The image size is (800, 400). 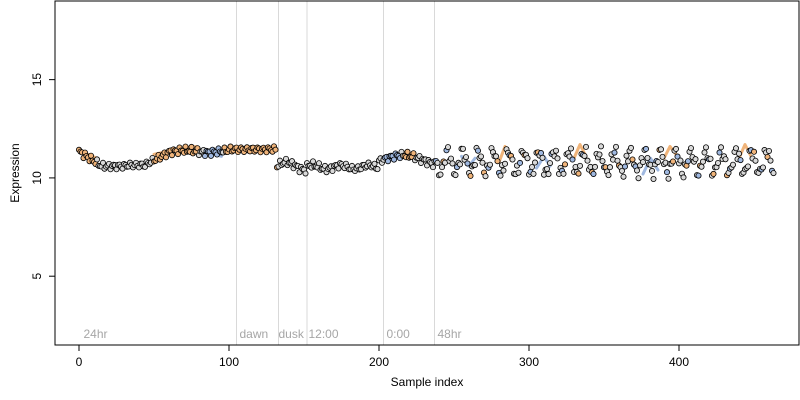 What do you see at coordinates (254, 334) in the screenshot?
I see `annotation-1: dawn` at bounding box center [254, 334].